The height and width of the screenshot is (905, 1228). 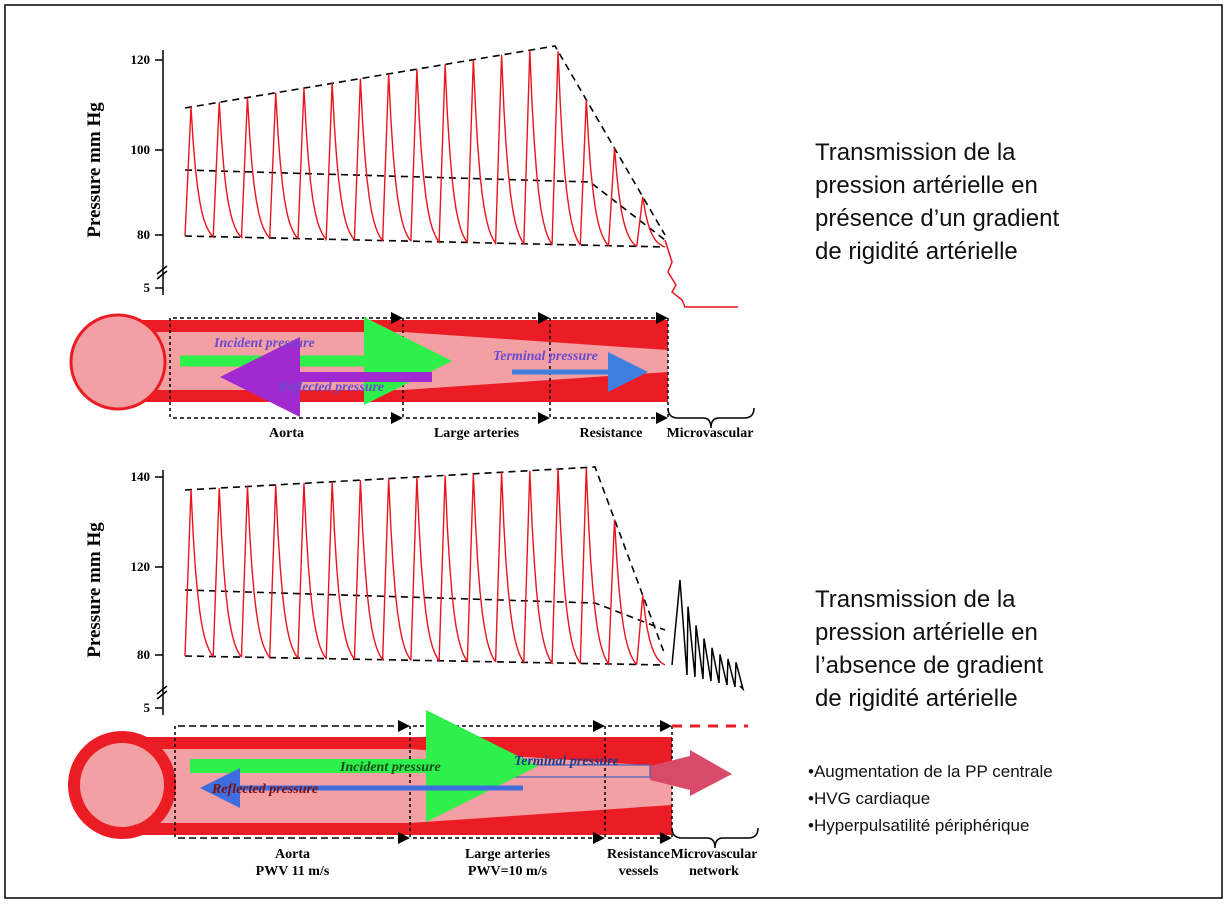 I want to click on y-tick-label: 140, so click(x=141, y=476).